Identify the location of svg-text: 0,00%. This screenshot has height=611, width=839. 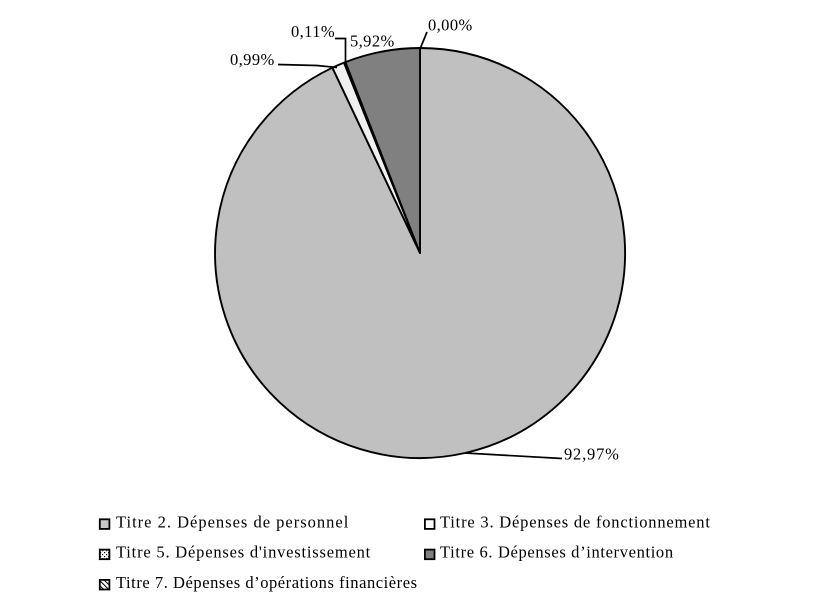
(450, 25).